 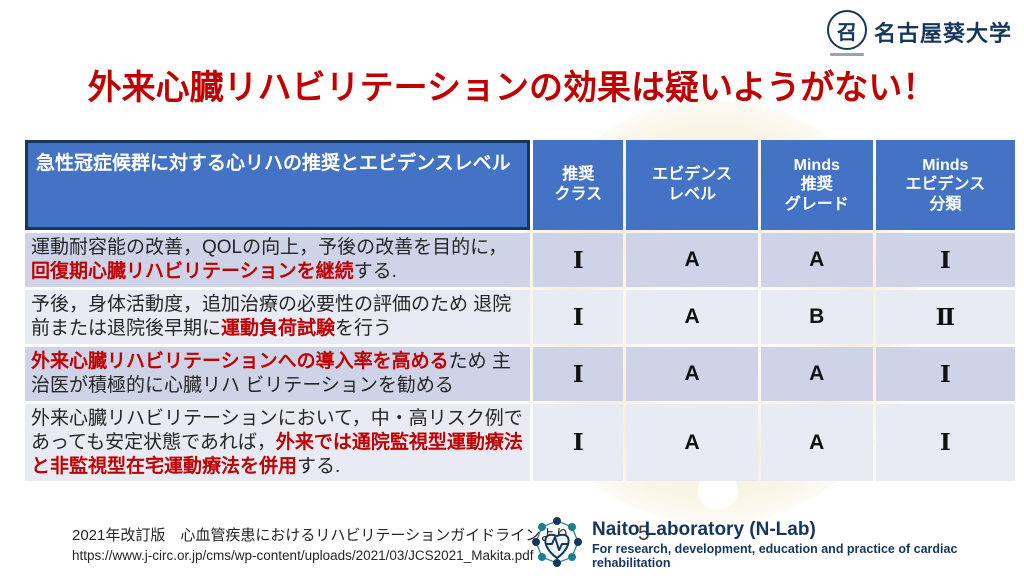 What do you see at coordinates (816, 317) in the screenshot?
I see `value-cell: B` at bounding box center [816, 317].